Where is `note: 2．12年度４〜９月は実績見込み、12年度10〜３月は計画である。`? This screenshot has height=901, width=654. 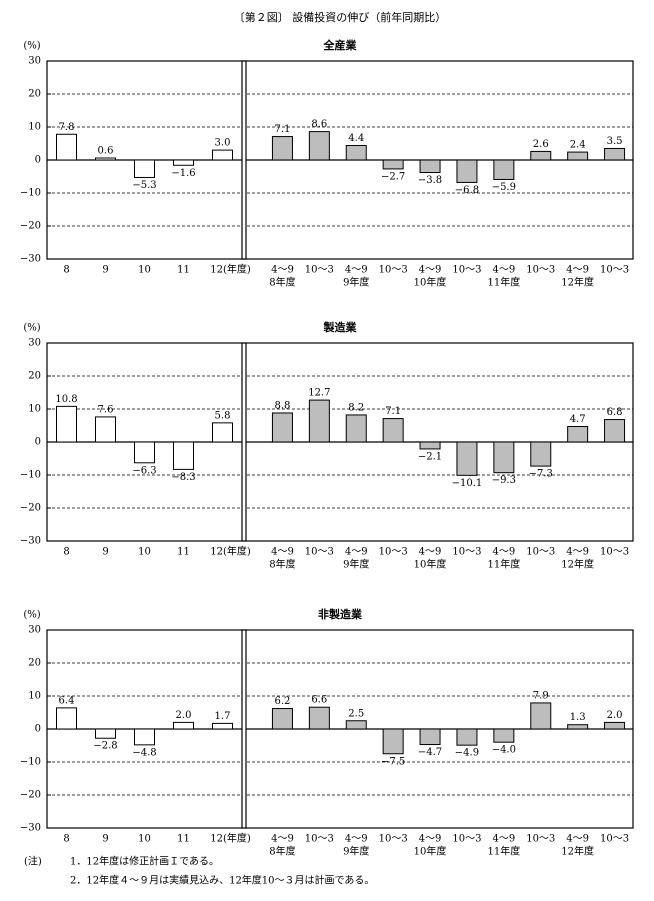 note: 2．12年度４〜９月は実績見込み、12年度10〜３月は計画である。 is located at coordinates (222, 880).